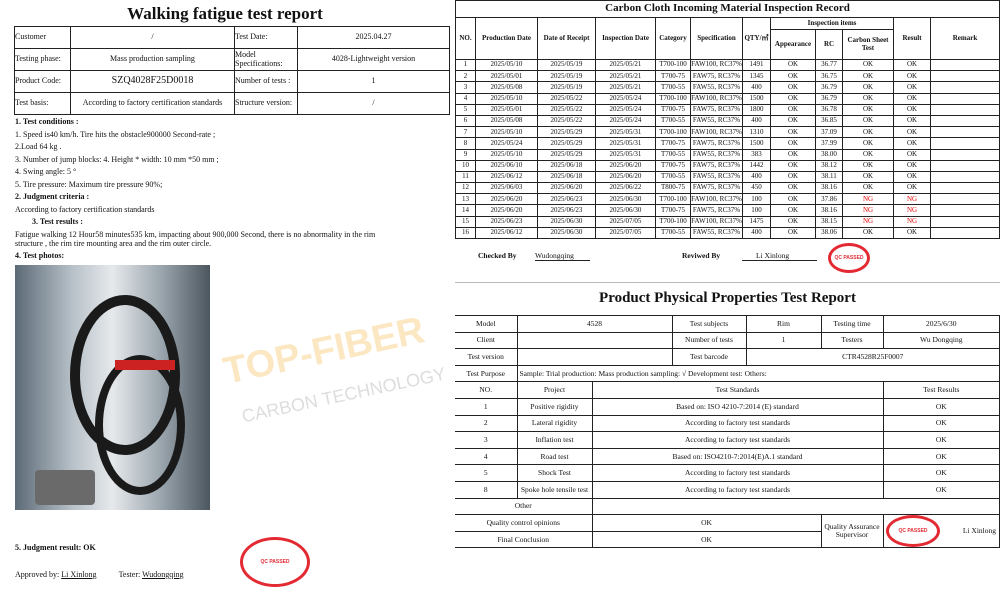  Describe the element at coordinates (829, 65) in the screenshot. I see `table-cell: 36.77` at that location.